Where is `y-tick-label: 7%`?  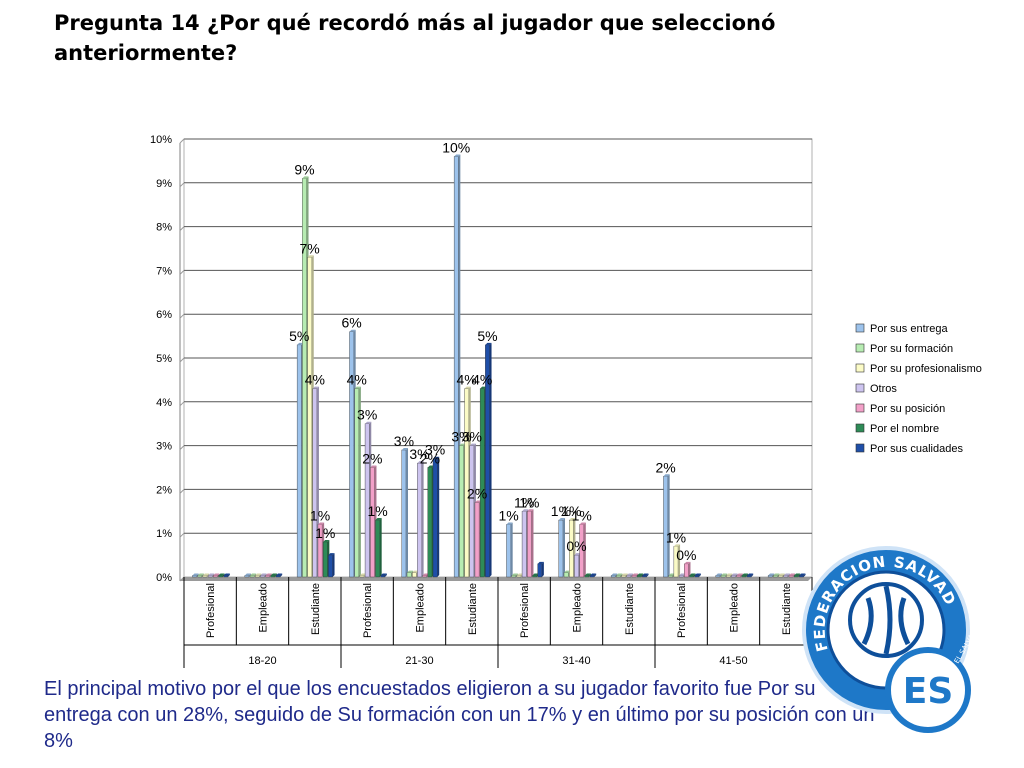 y-tick-label: 7% is located at coordinates (164, 271).